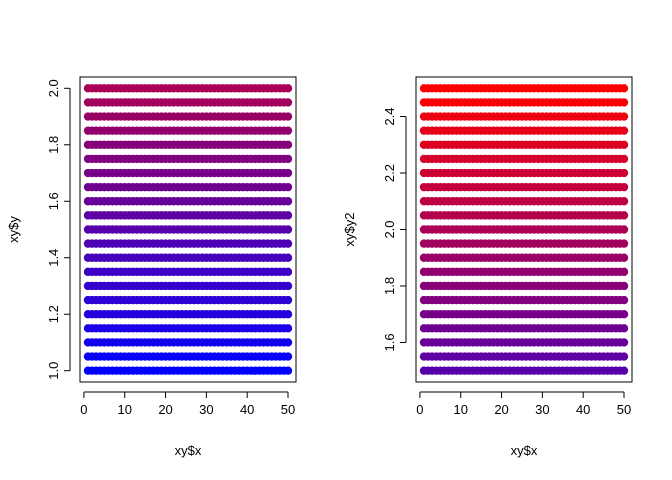 The height and width of the screenshot is (480, 672). I want to click on right-y-tick-label: 2.4, so click(389, 116).